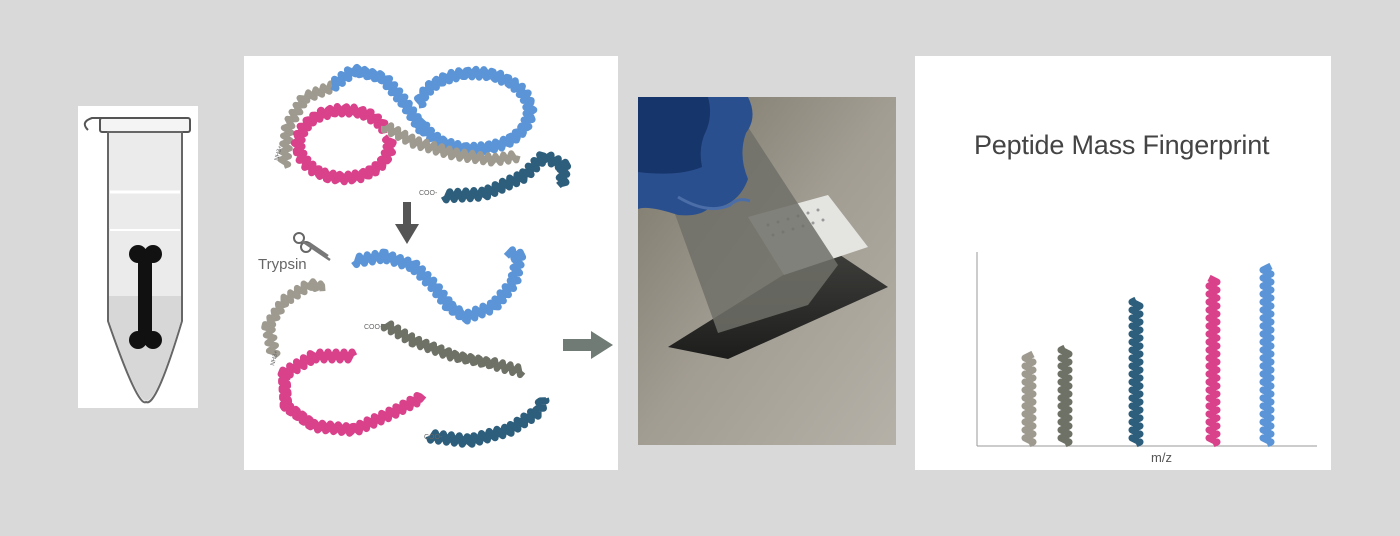 Image resolution: width=1400 pixels, height=536 pixels. What do you see at coordinates (1122, 145) in the screenshot?
I see `pmf-title: Peptide Mass Fingerprint` at bounding box center [1122, 145].